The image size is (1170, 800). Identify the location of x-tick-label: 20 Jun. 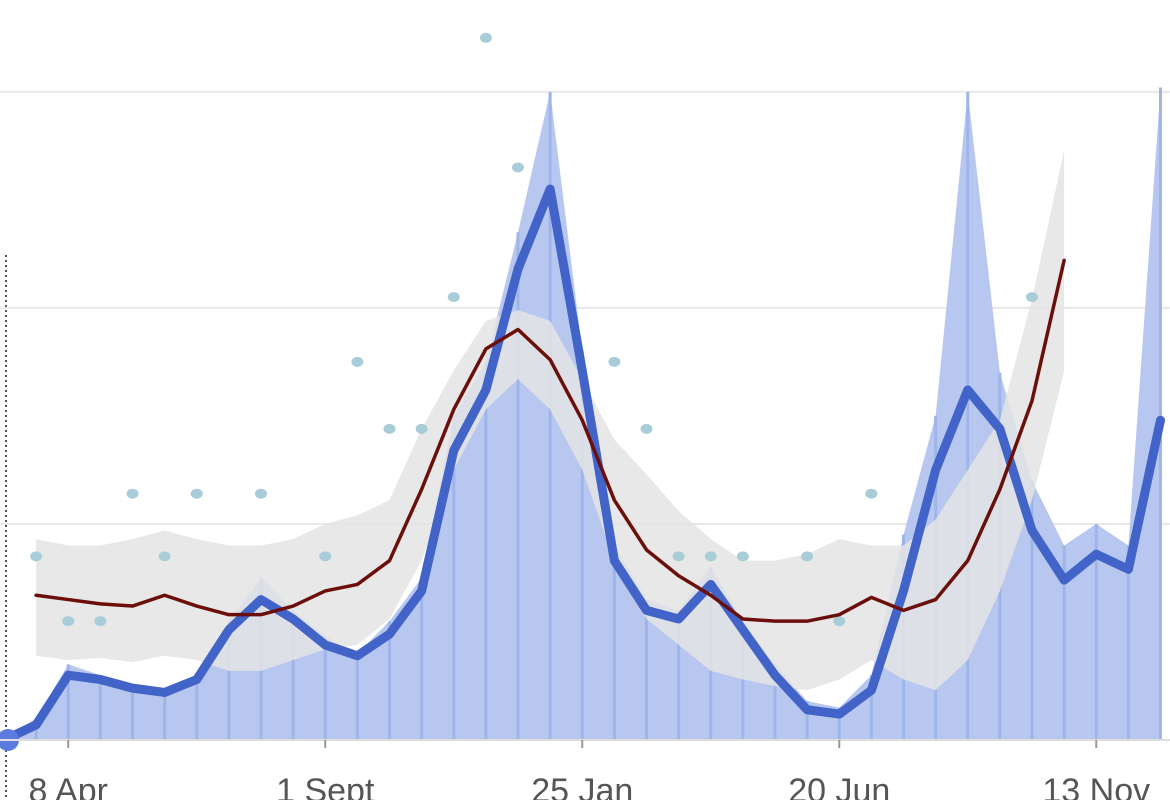
(839, 786).